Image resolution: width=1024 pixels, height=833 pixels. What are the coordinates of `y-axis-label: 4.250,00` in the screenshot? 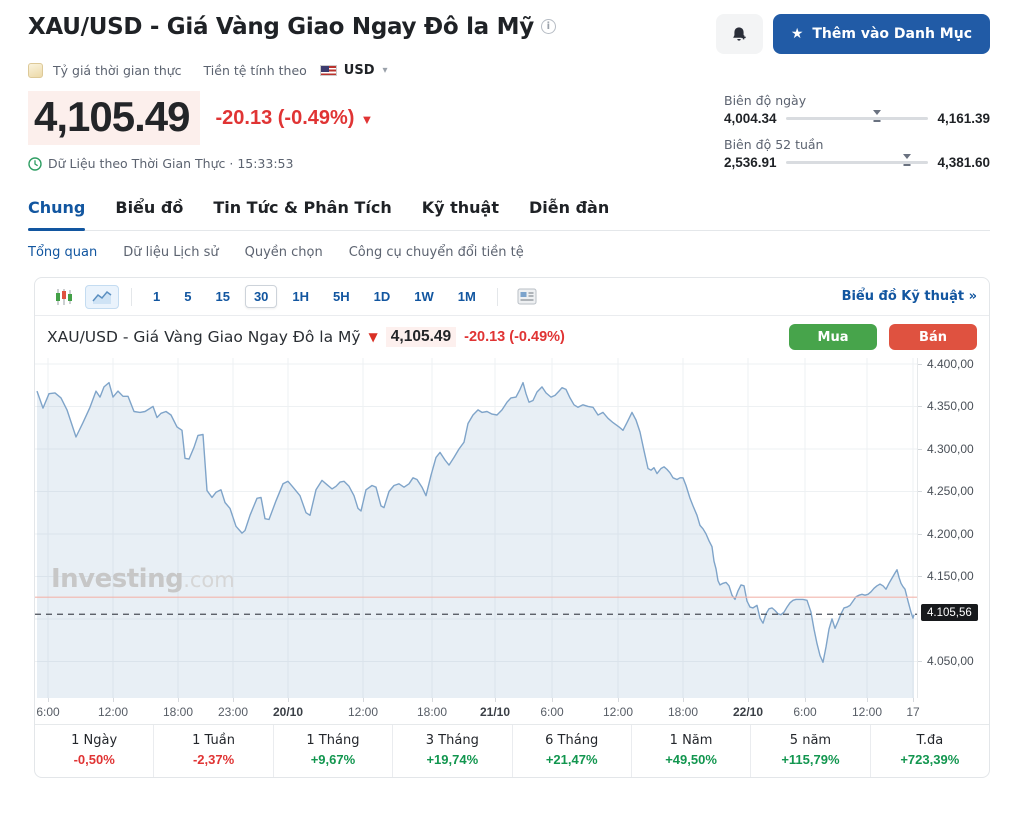 It's located at (946, 491).